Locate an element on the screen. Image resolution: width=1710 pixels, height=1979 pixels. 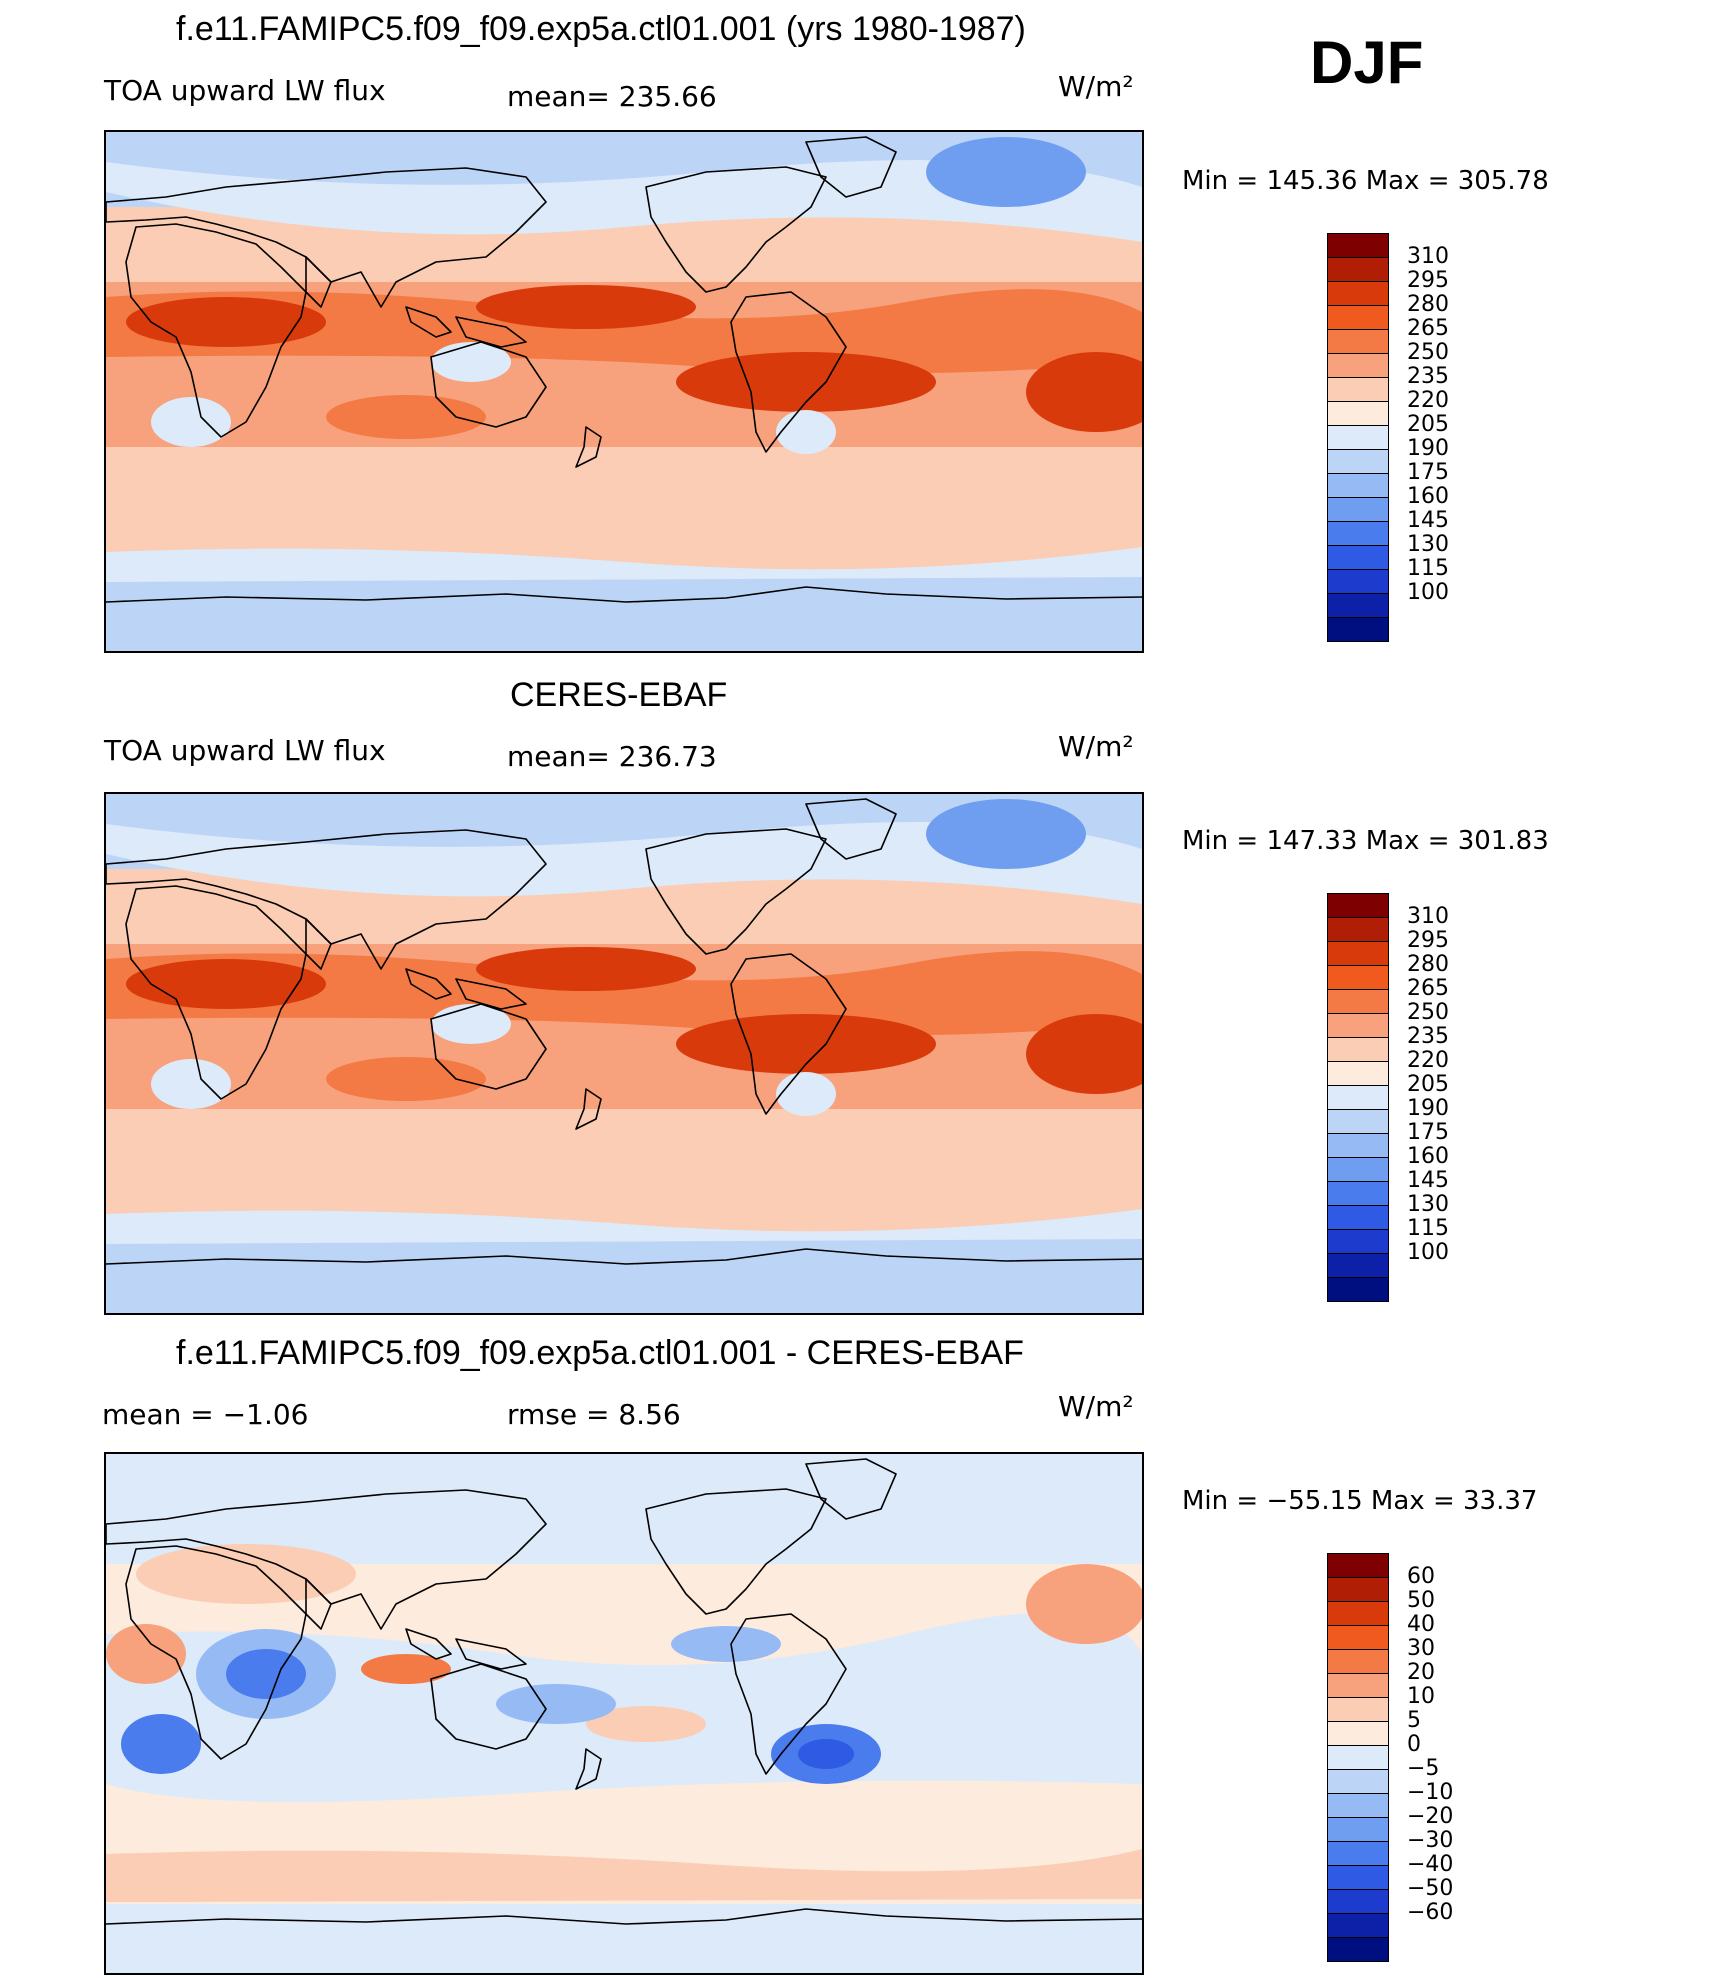
rmse-label: rmse = 8.56 is located at coordinates (594, 1414).